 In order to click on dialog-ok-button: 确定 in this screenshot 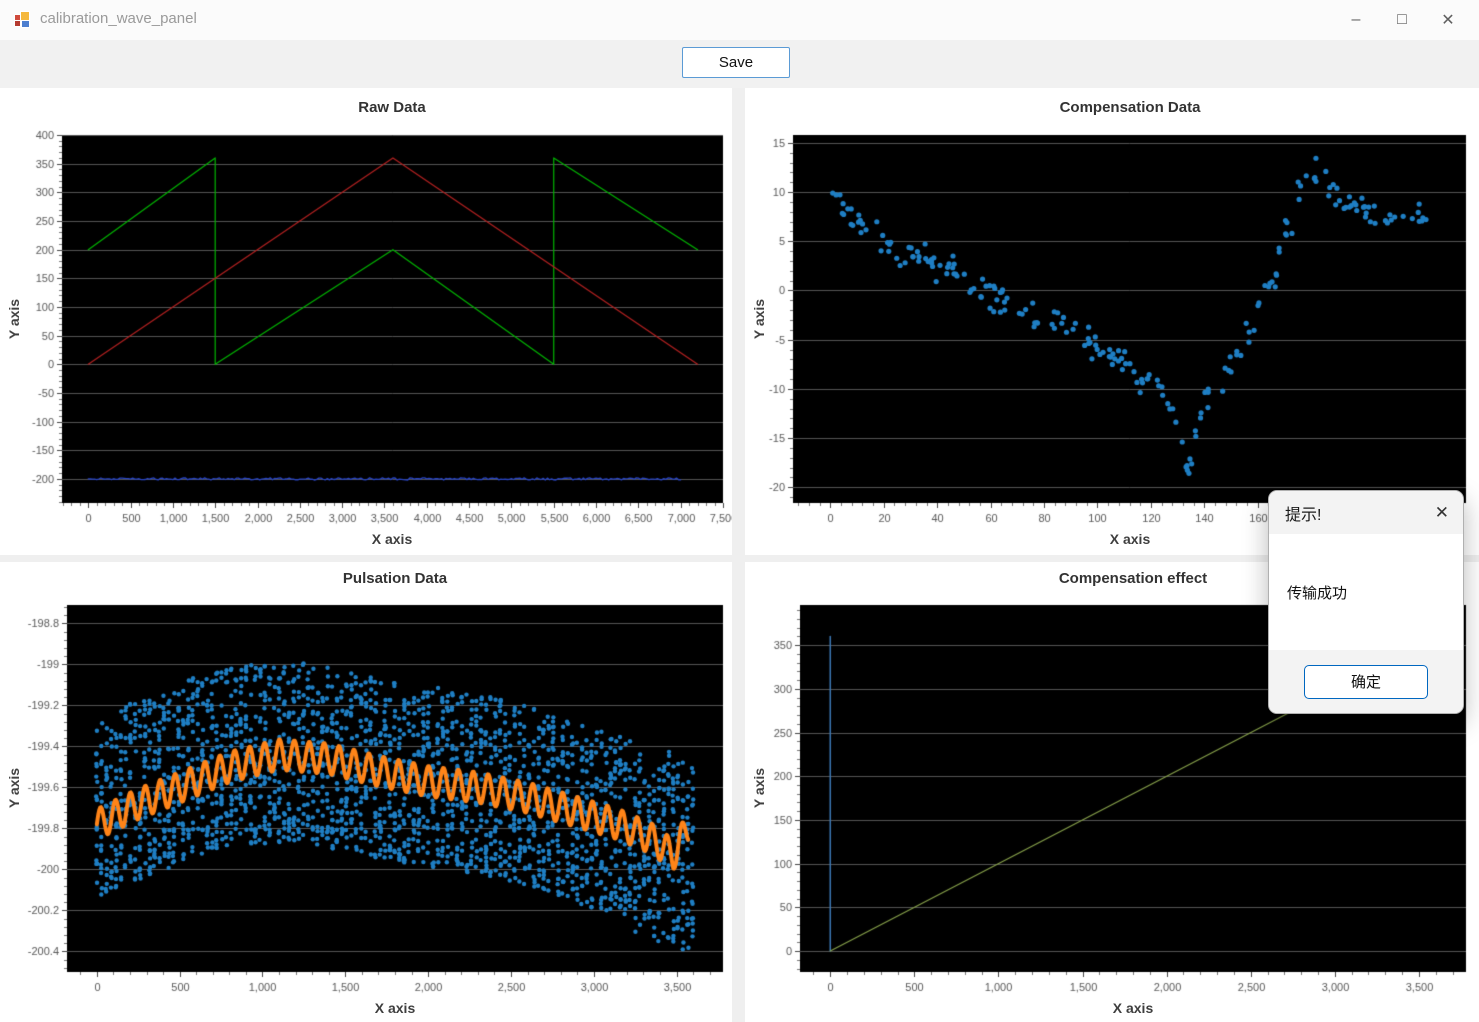, I will do `click(1366, 681)`.